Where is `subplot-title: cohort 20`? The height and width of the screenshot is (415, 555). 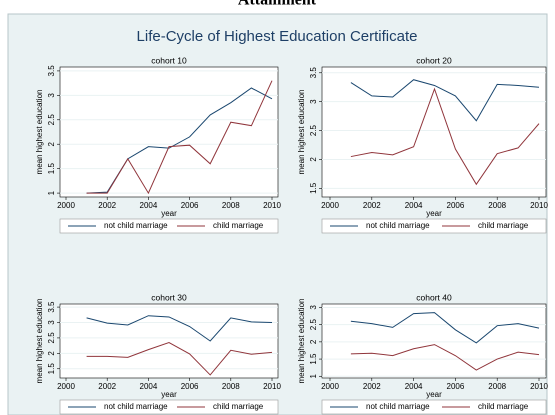 subplot-title: cohort 20 is located at coordinates (434, 60).